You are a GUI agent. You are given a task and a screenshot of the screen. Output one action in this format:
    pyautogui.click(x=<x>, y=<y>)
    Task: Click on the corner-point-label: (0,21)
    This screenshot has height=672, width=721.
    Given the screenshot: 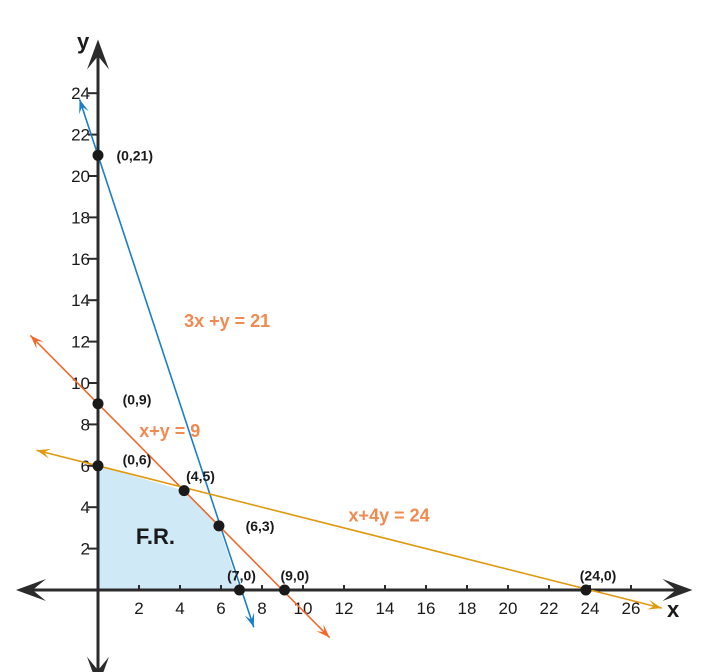 What is the action you would take?
    pyautogui.click(x=134, y=155)
    